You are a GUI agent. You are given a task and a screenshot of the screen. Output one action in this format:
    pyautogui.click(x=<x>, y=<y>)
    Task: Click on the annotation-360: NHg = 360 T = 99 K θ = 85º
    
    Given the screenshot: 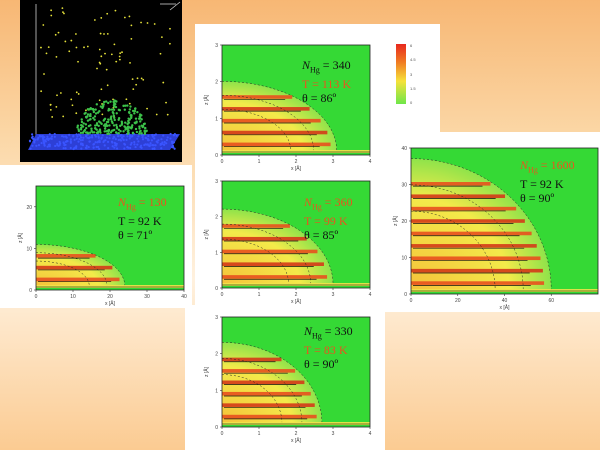 What is the action you would take?
    pyautogui.click(x=328, y=218)
    